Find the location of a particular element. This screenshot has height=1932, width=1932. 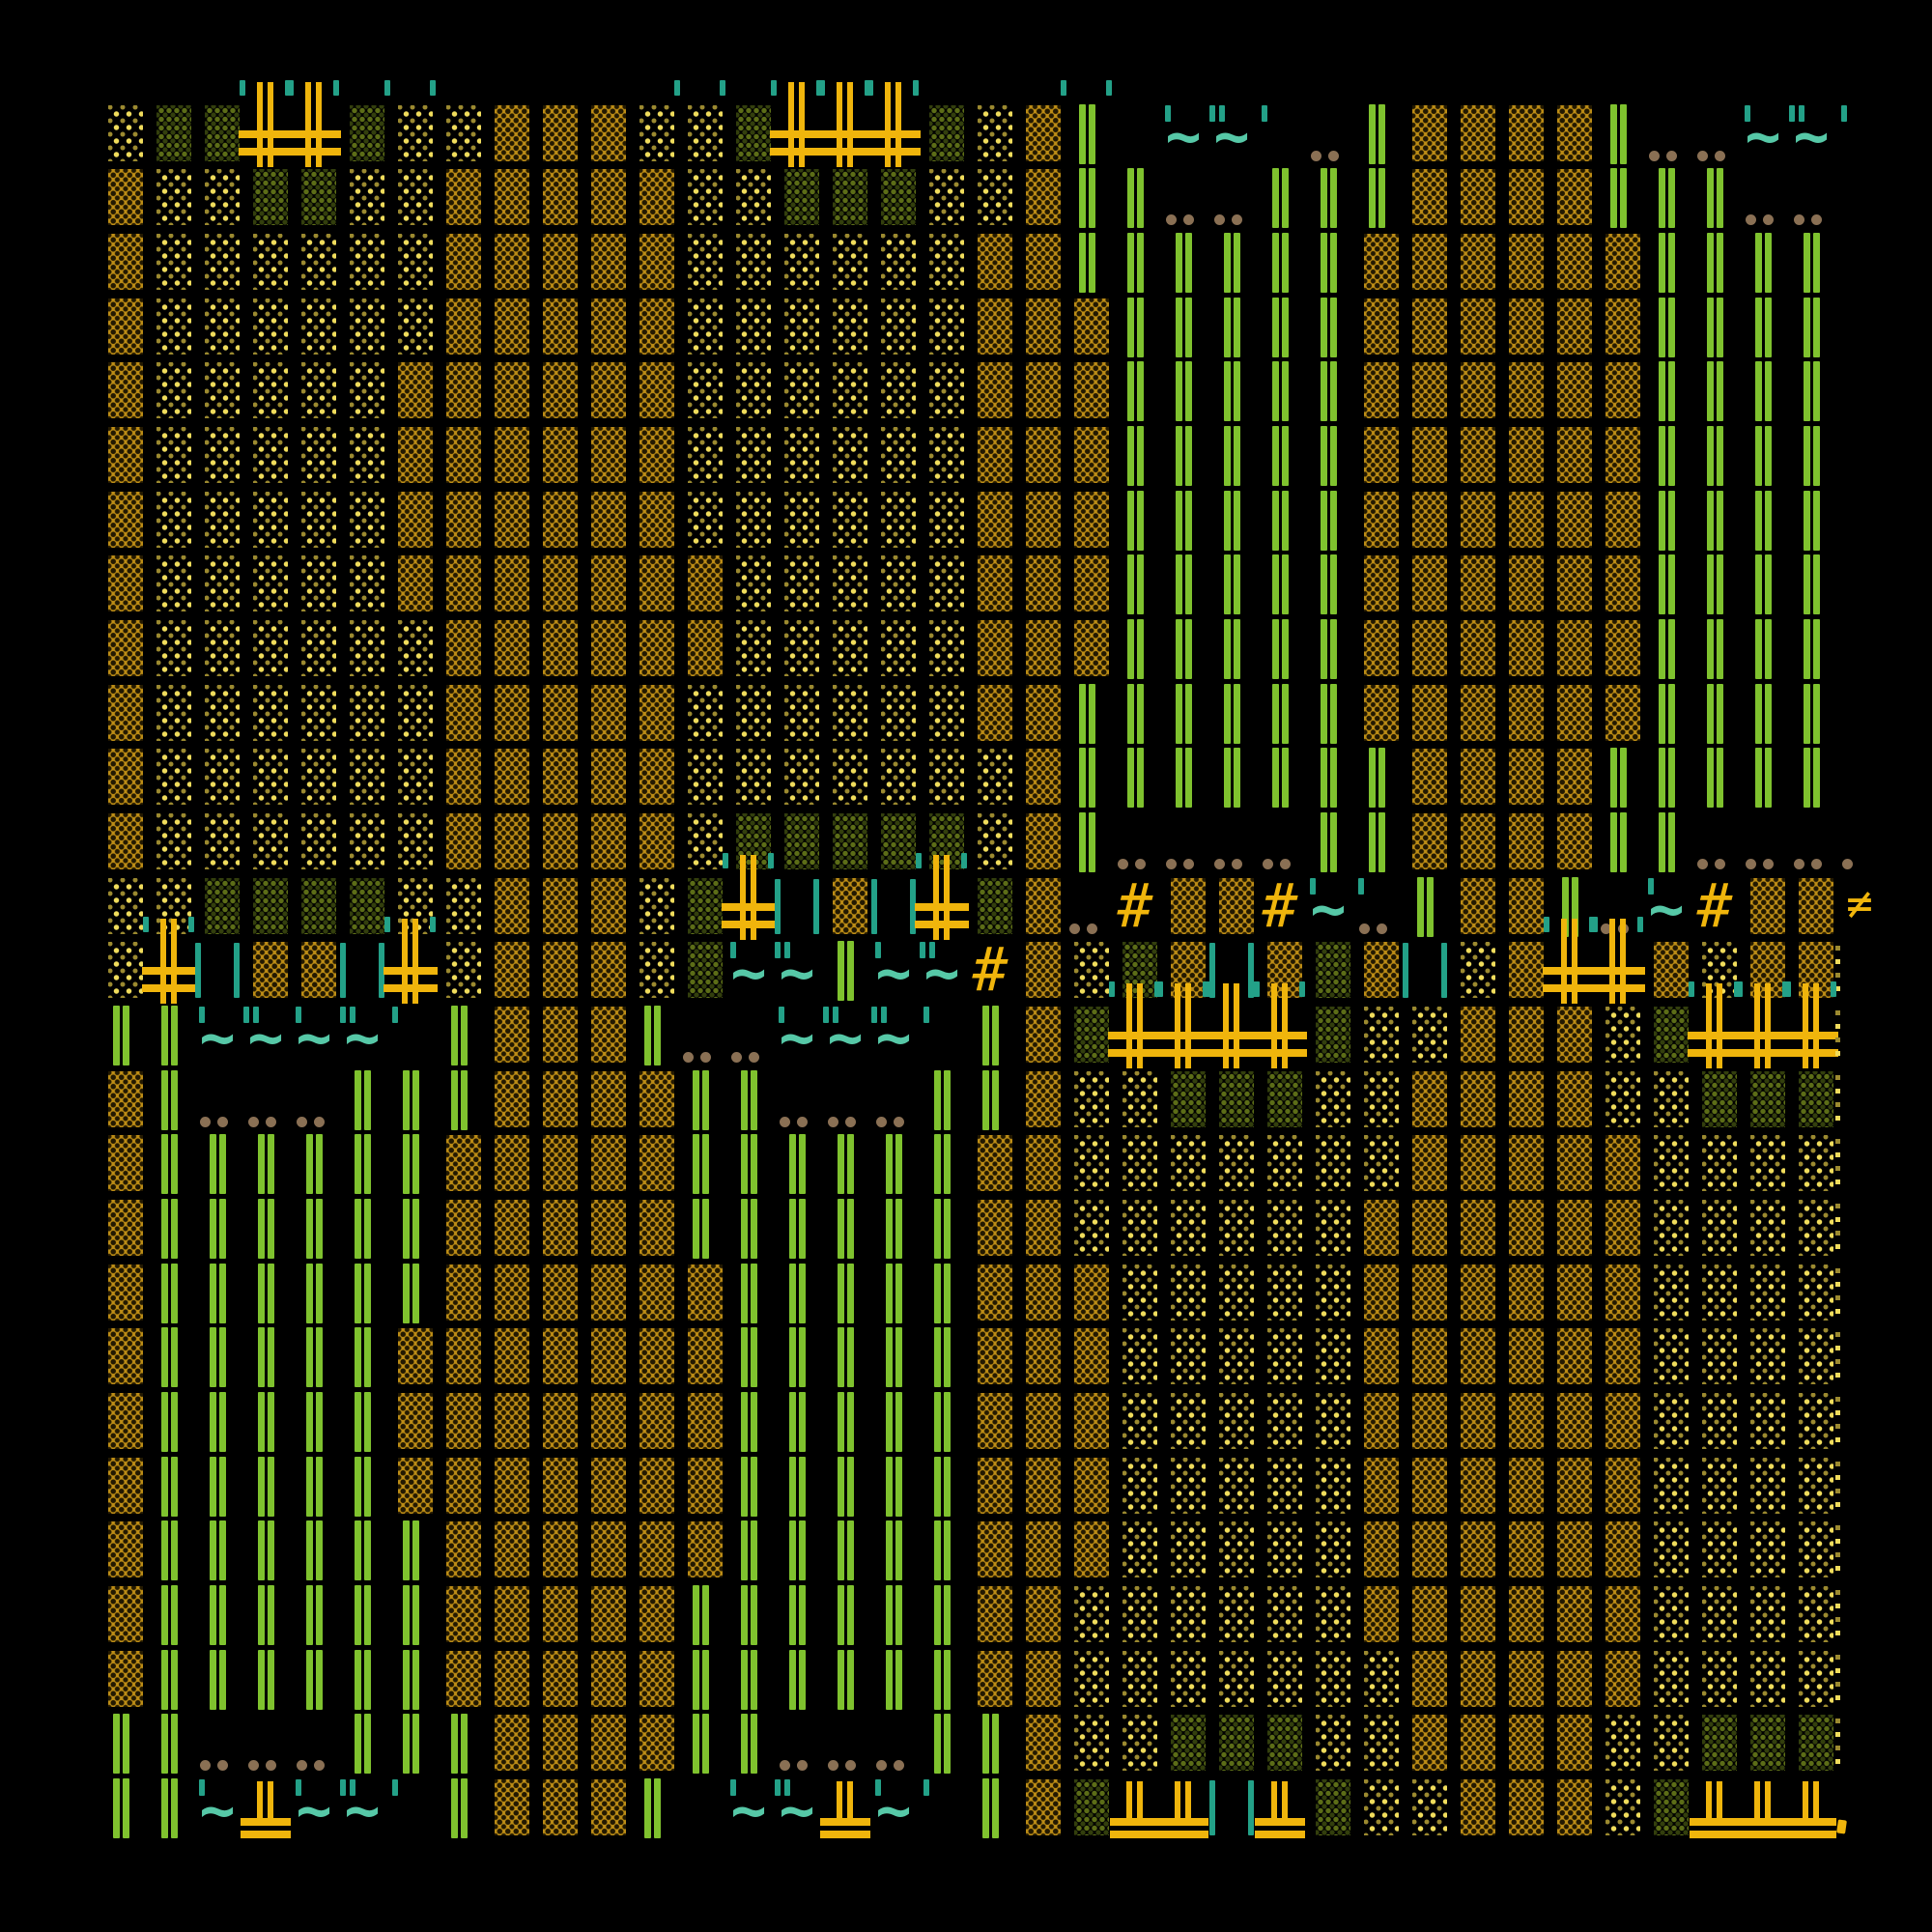

sparse-block-with-teal-ticks is located at coordinates (699, 121).